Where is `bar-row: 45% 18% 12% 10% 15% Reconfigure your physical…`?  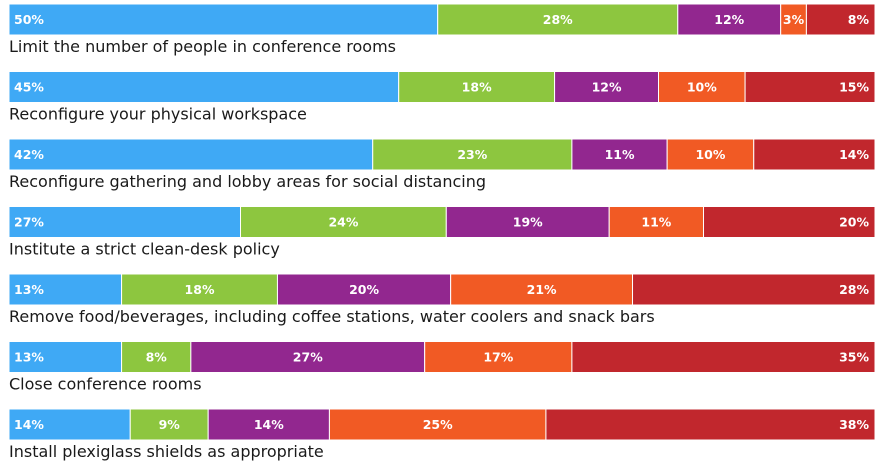
bar-row: 45% 18% 12% 10% 15% Reconfigure your physical… is located at coordinates (442, 97).